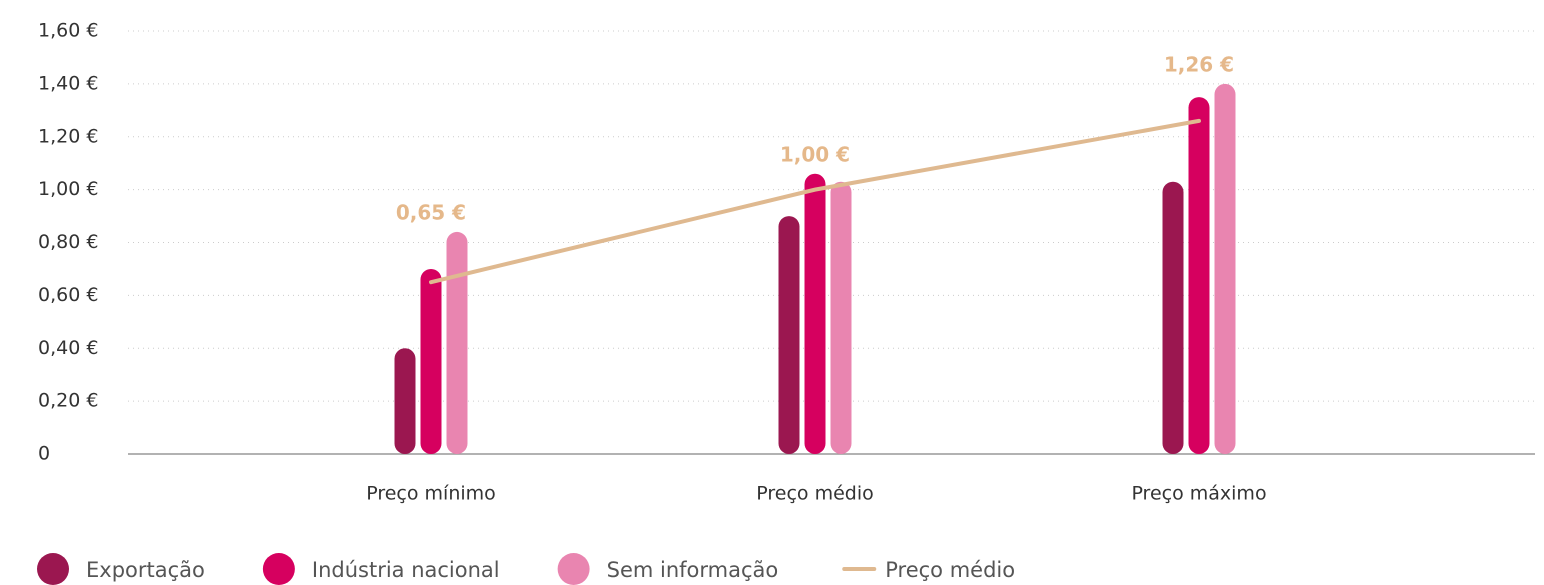 The height and width of the screenshot is (585, 1544). I want to click on y-tick-label: 1,40 €, so click(68, 83).